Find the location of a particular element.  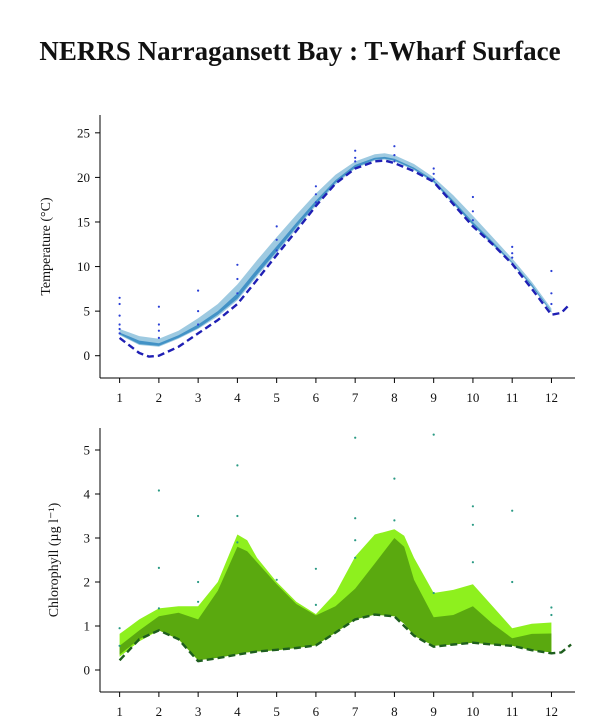

x-tick-label: 4 is located at coordinates (237, 711).